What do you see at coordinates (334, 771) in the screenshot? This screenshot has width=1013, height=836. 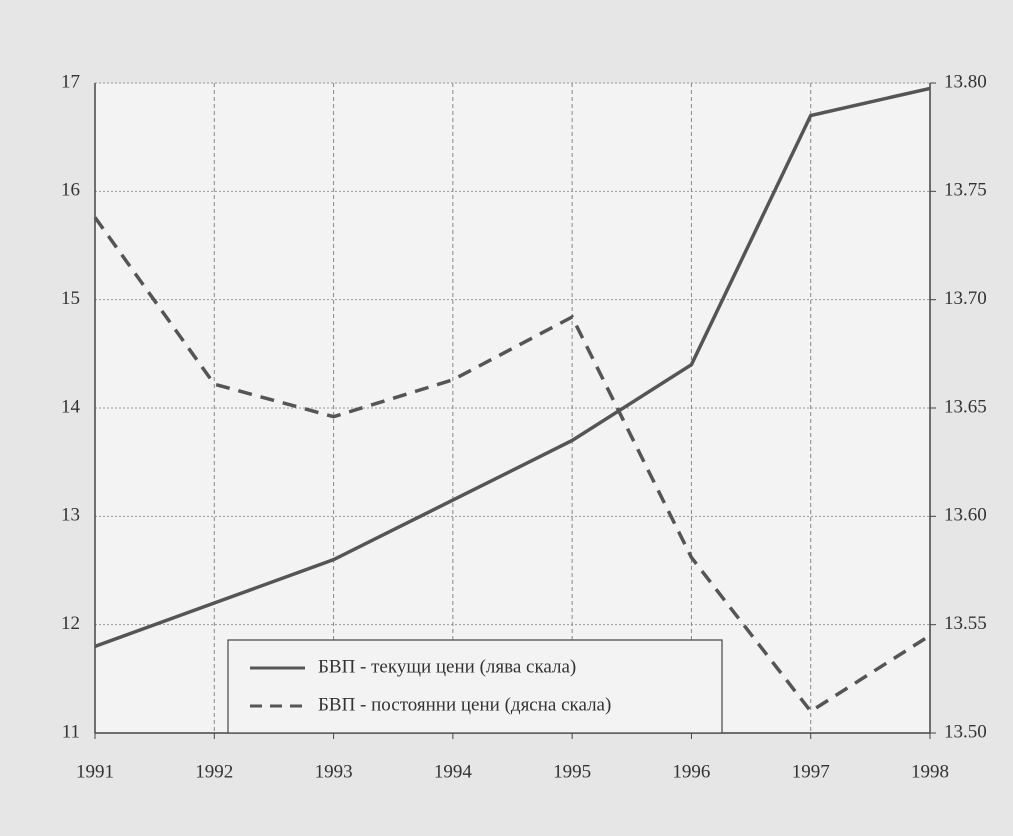 I see `x-tick-label: 1993` at bounding box center [334, 771].